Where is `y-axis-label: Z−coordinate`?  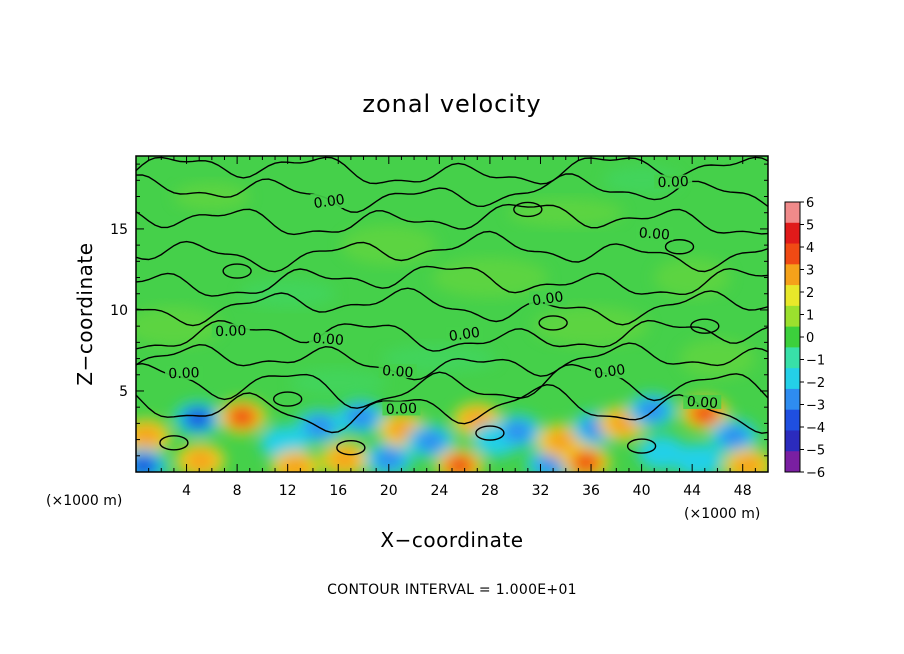 y-axis-label: Z−coordinate is located at coordinates (85, 313).